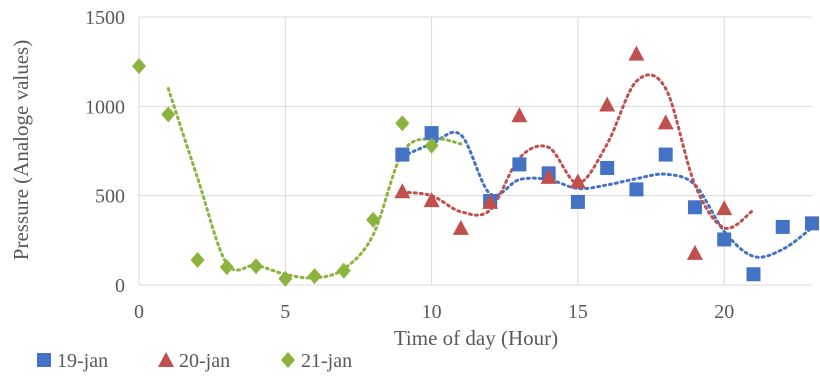 The height and width of the screenshot is (377, 820). Describe the element at coordinates (432, 312) in the screenshot. I see `x-tick-label: 10` at that location.